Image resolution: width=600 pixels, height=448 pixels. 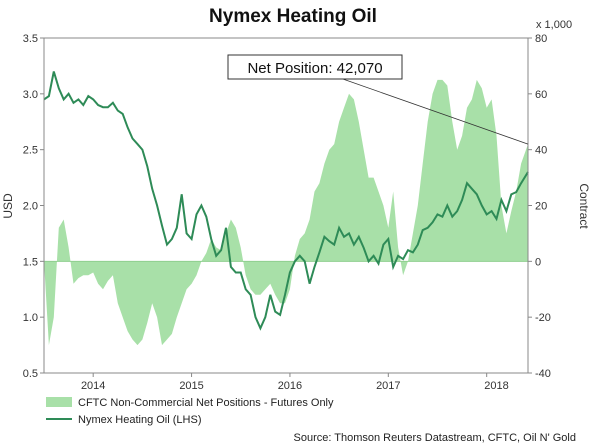 What do you see at coordinates (434, 111) in the screenshot?
I see `annotation-leader-line` at bounding box center [434, 111].